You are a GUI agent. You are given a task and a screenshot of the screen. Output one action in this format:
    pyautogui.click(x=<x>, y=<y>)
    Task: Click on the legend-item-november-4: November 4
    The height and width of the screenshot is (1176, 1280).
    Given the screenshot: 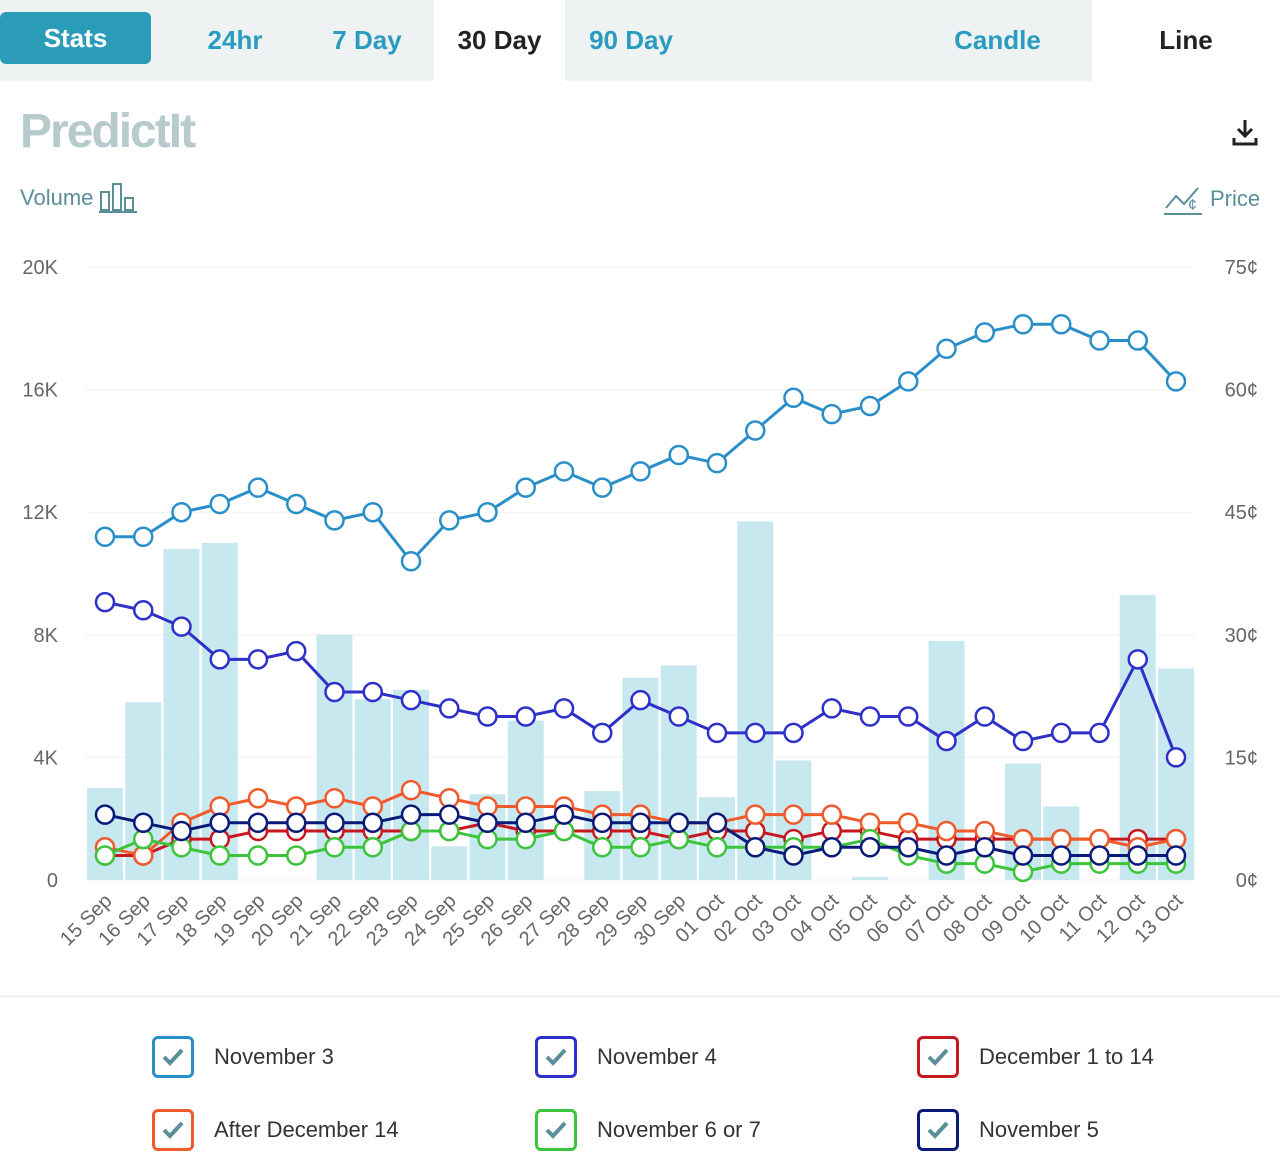 What is the action you would take?
    pyautogui.click(x=626, y=1057)
    